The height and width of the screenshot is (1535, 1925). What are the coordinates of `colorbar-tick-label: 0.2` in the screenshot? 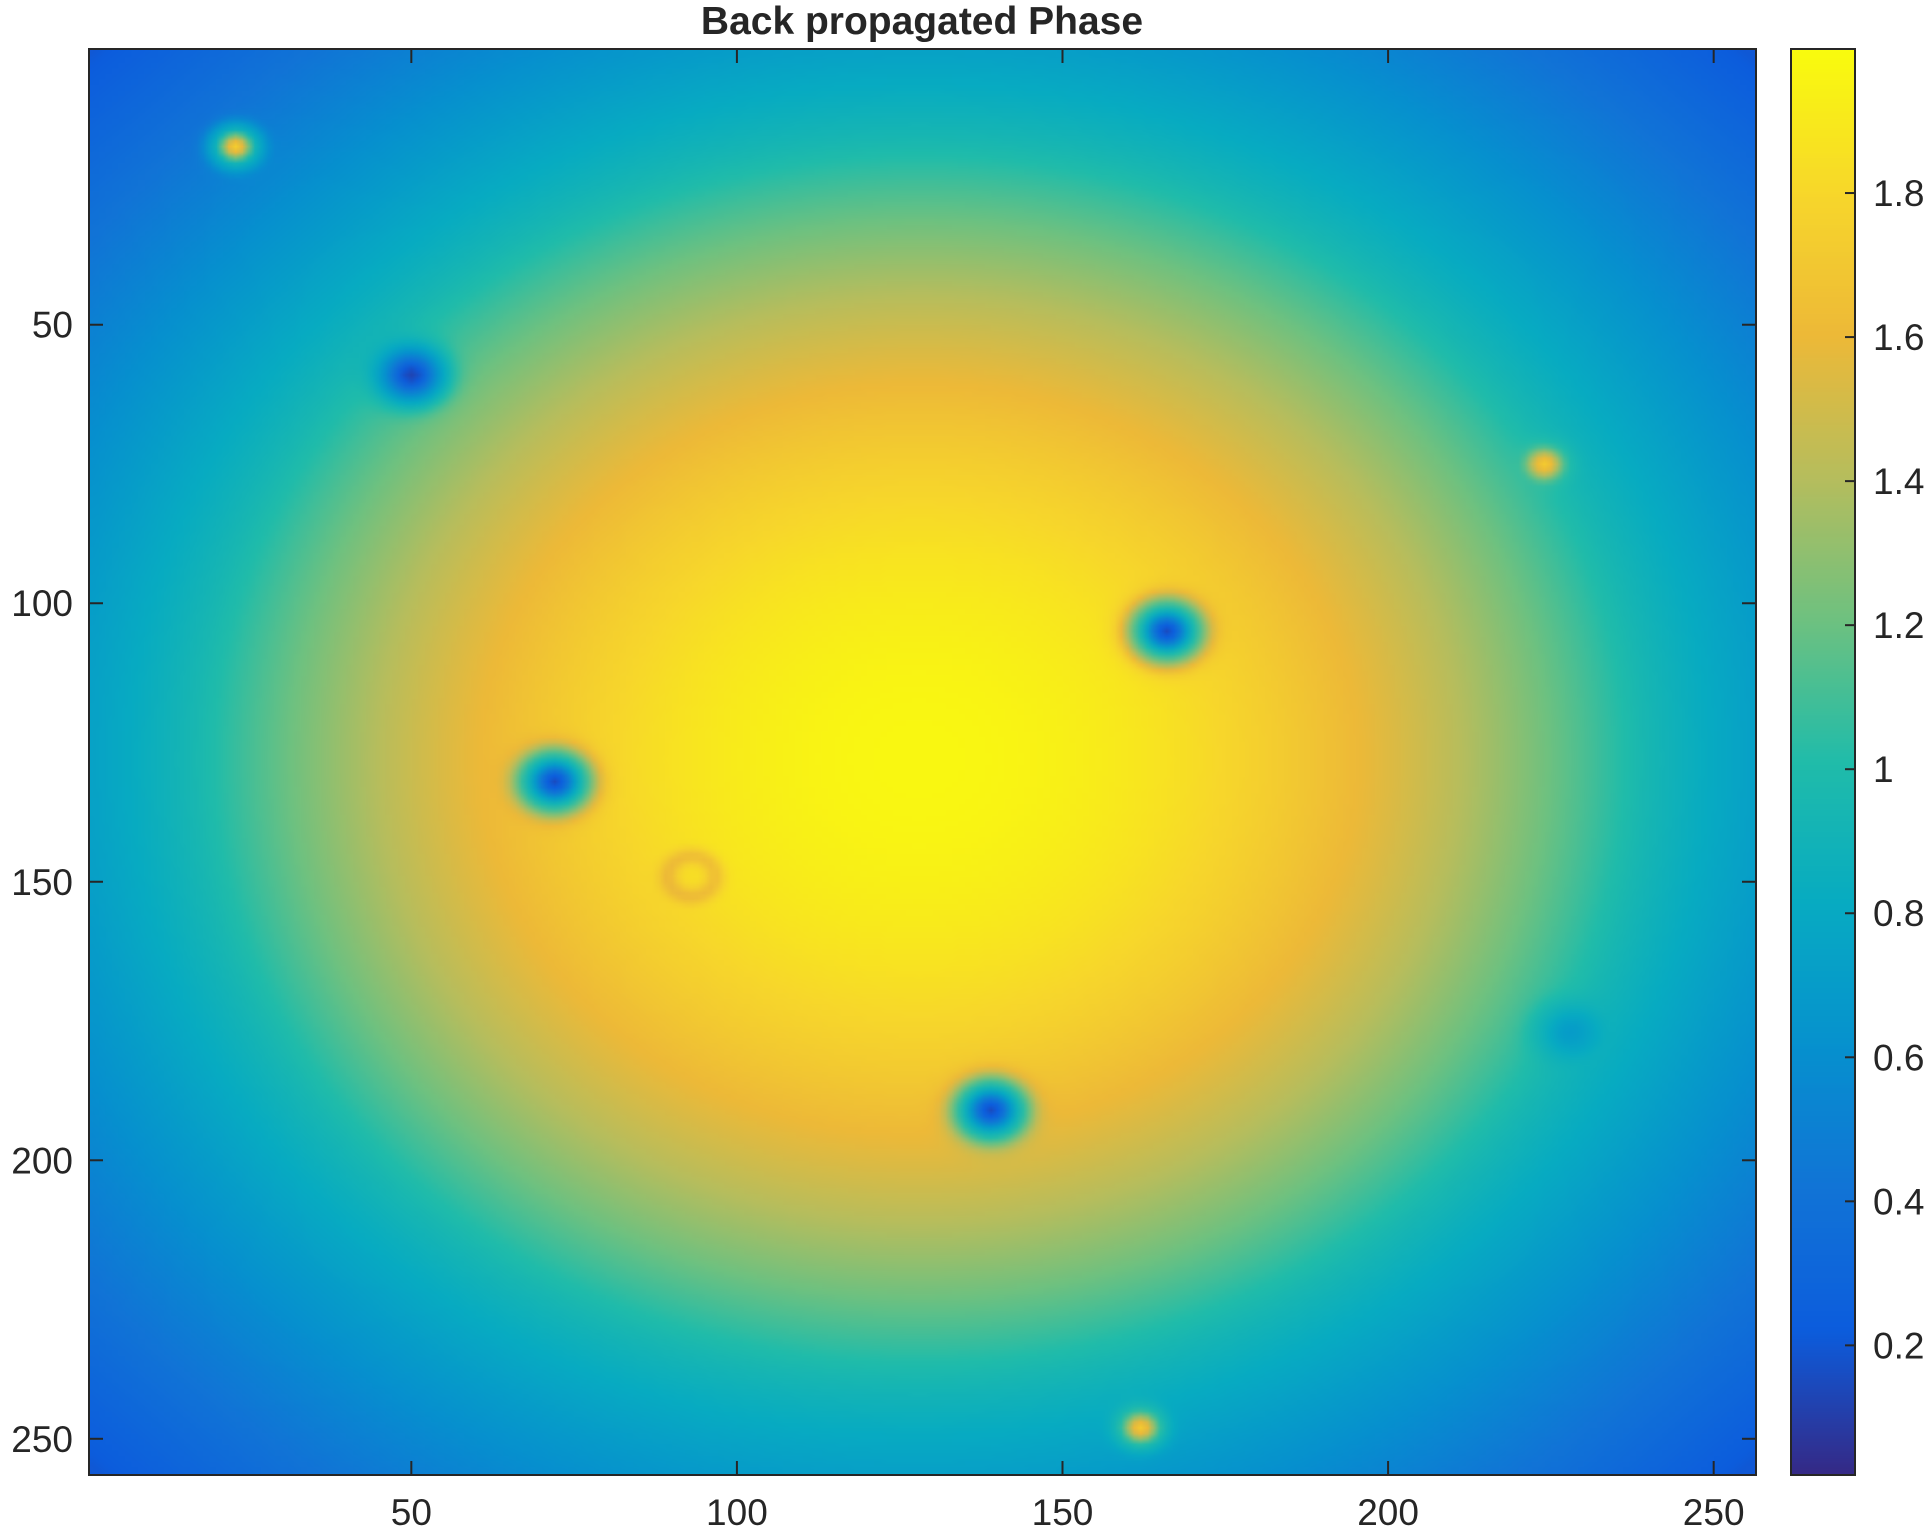 It's located at (1898, 1345).